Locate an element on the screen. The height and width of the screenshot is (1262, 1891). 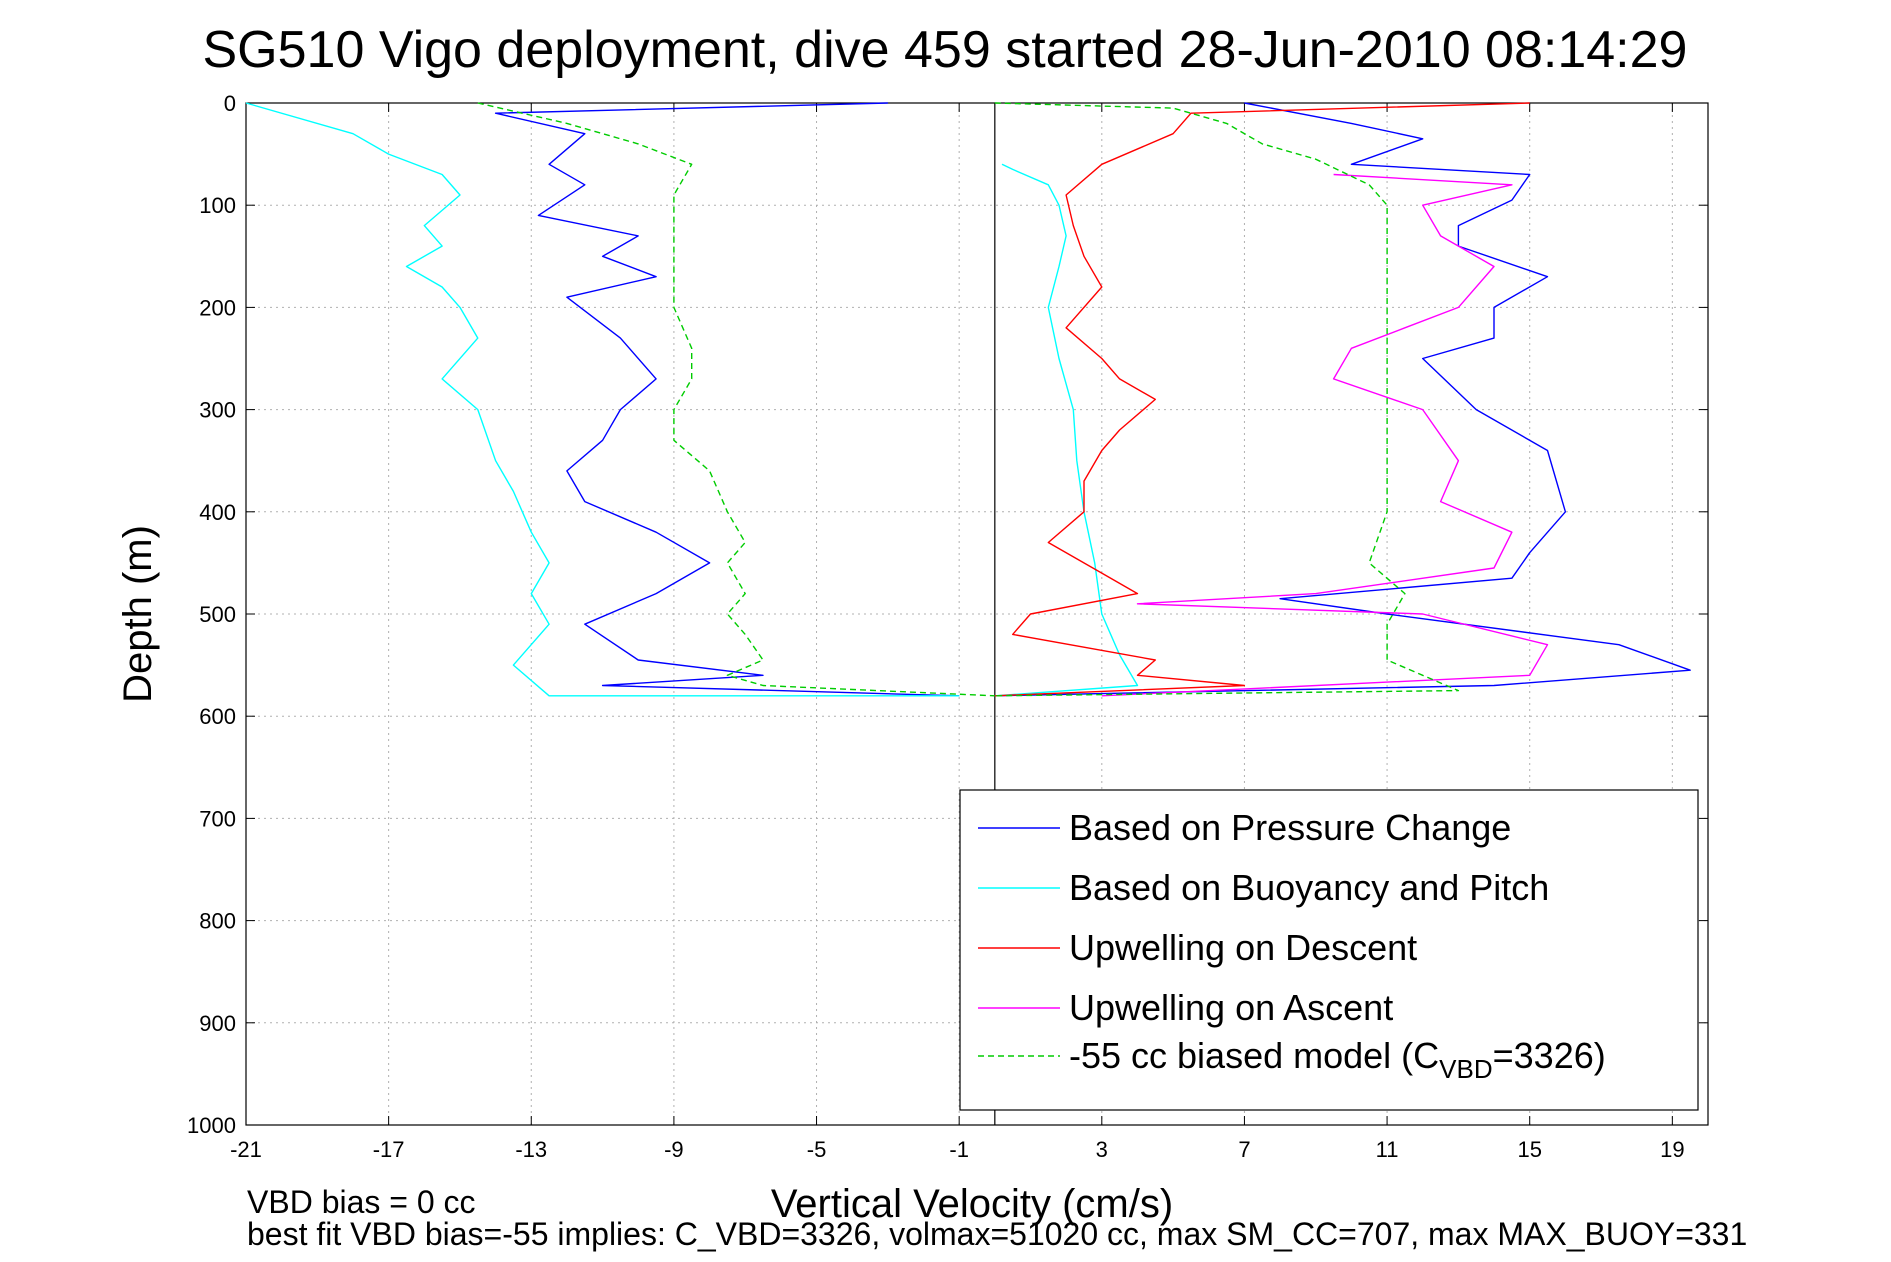
x-tick-label: -1 is located at coordinates (959, 1149).